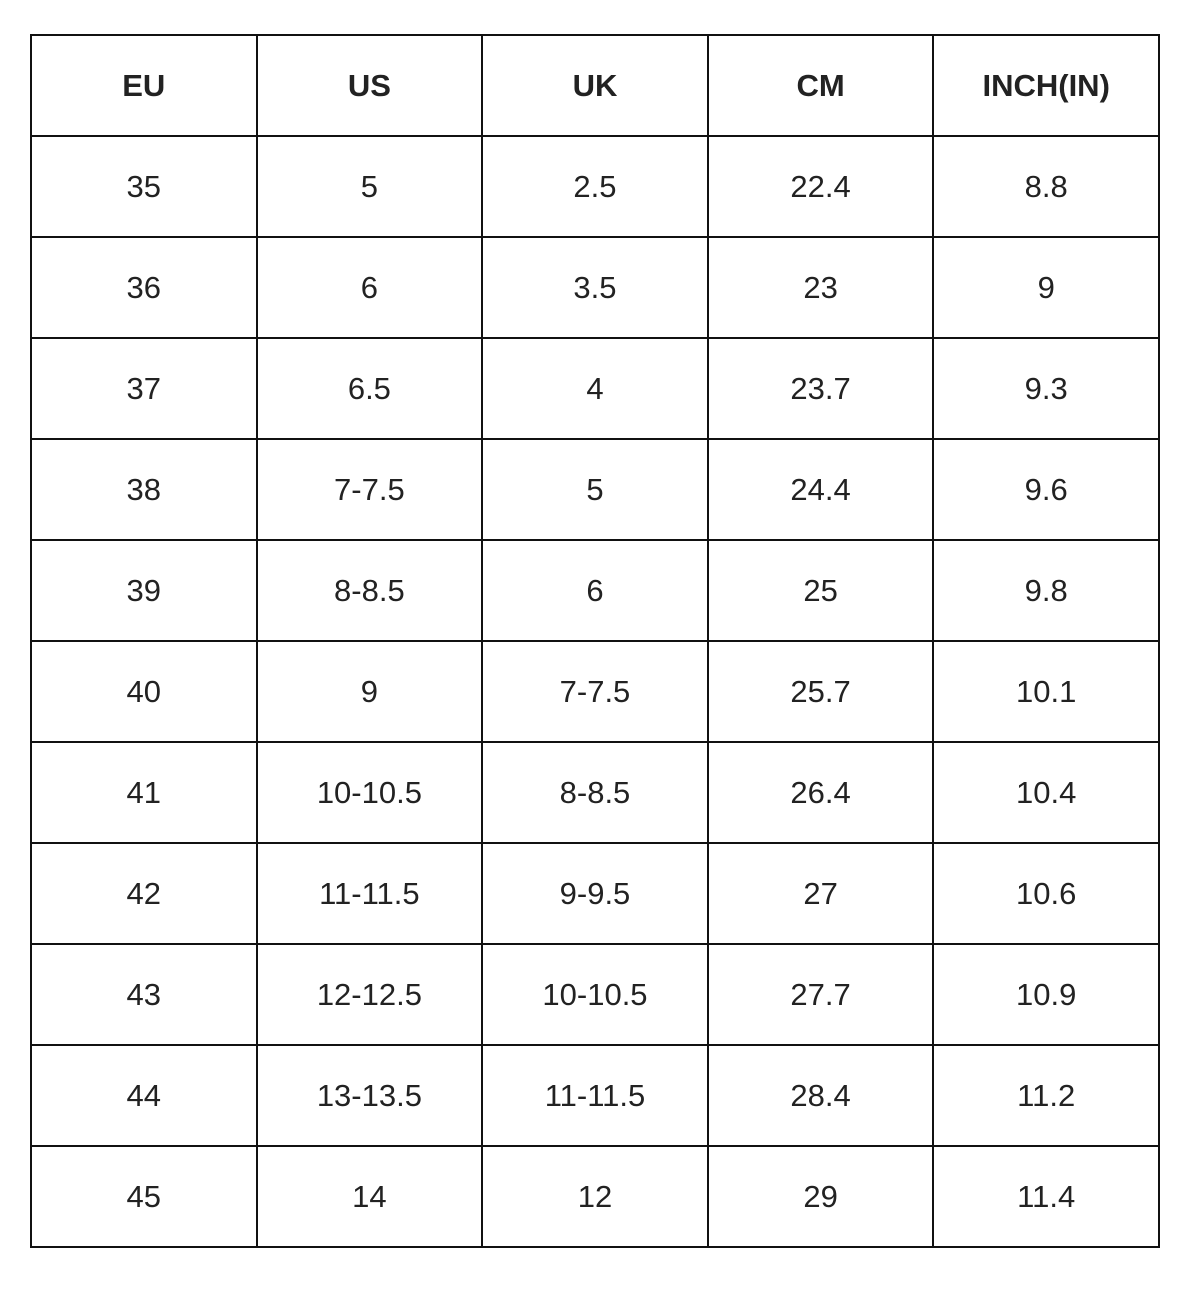  What do you see at coordinates (1046, 792) in the screenshot?
I see `table-cell: 10.4` at bounding box center [1046, 792].